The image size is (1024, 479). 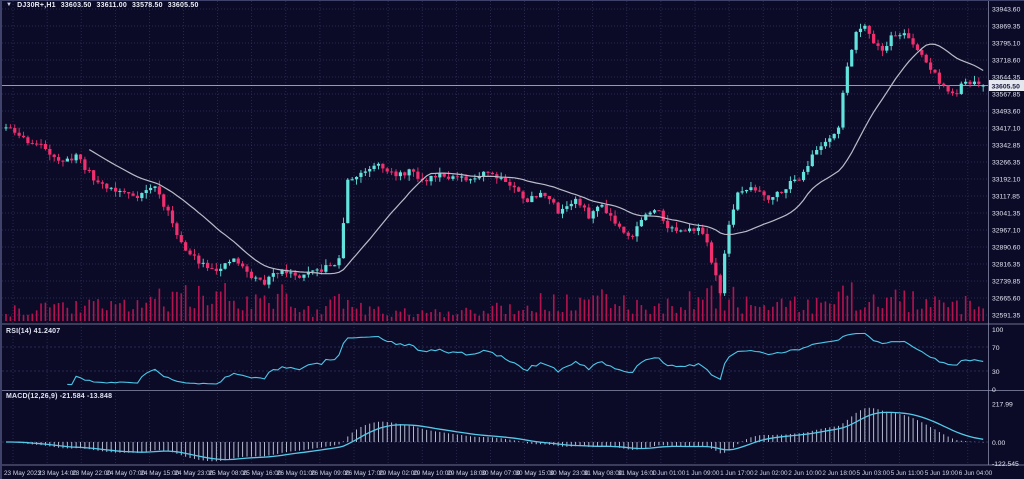 What do you see at coordinates (1006, 214) in the screenshot?
I see `svg-text: 33041.35` at bounding box center [1006, 214].